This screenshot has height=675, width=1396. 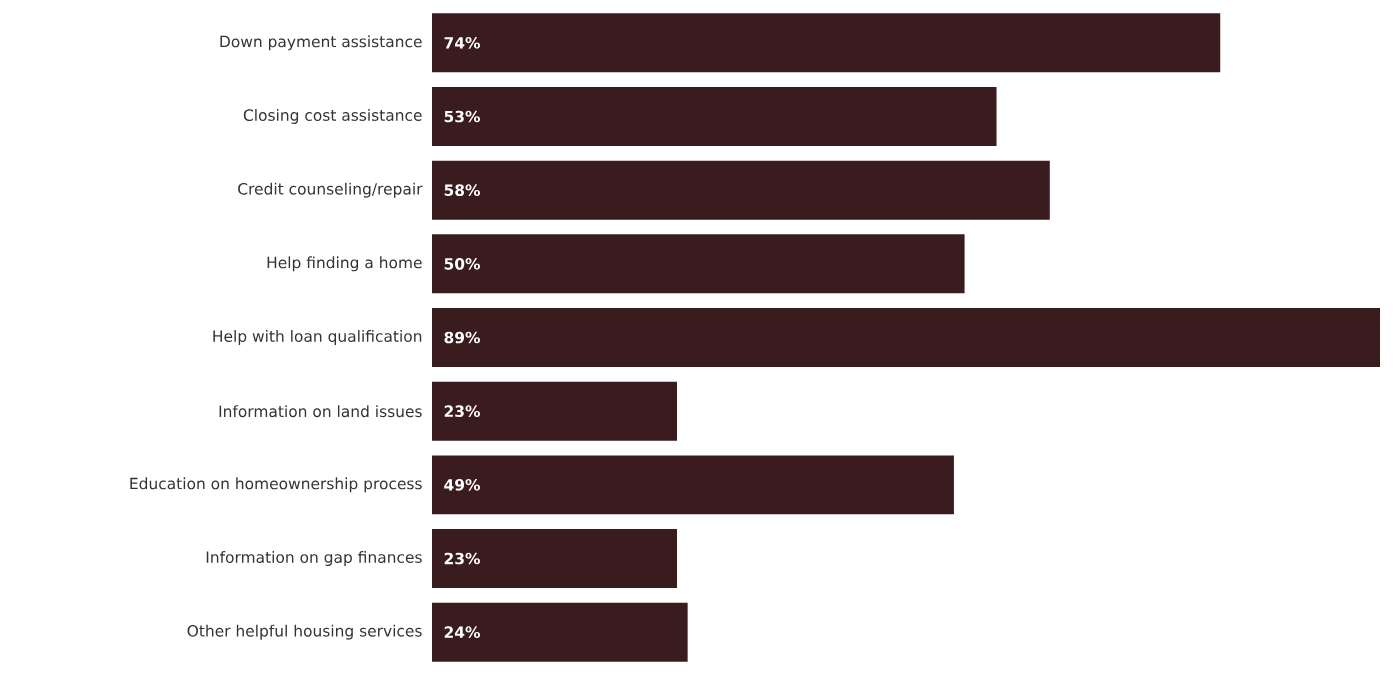 I want to click on y-tick-label: Information on gap finances, so click(x=314, y=558).